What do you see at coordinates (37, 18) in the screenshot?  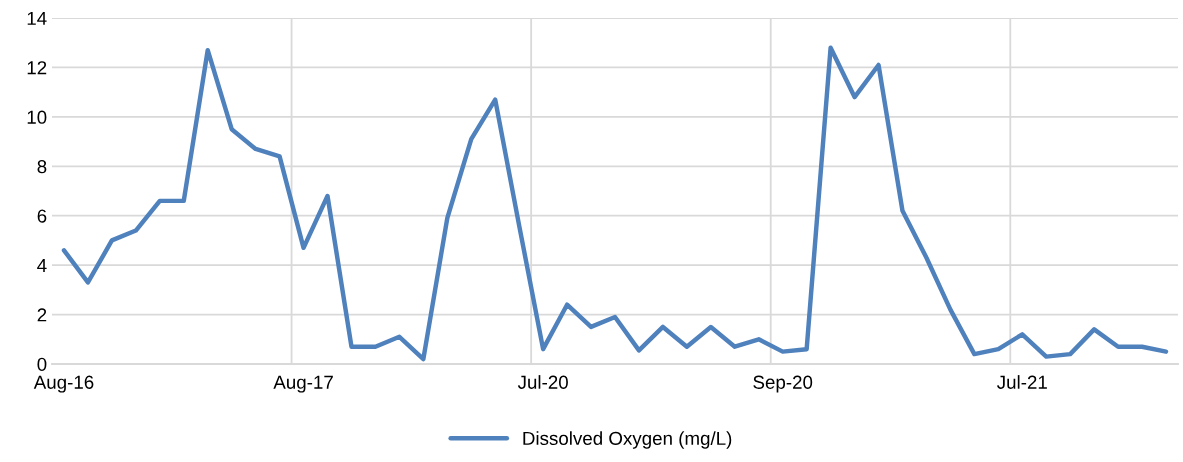 I see `y-tick-label: 14` at bounding box center [37, 18].